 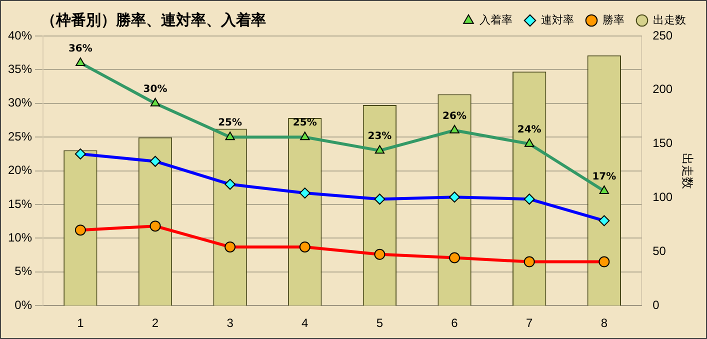 What do you see at coordinates (20, 35) in the screenshot?
I see `y-tick-label: 40%` at bounding box center [20, 35].